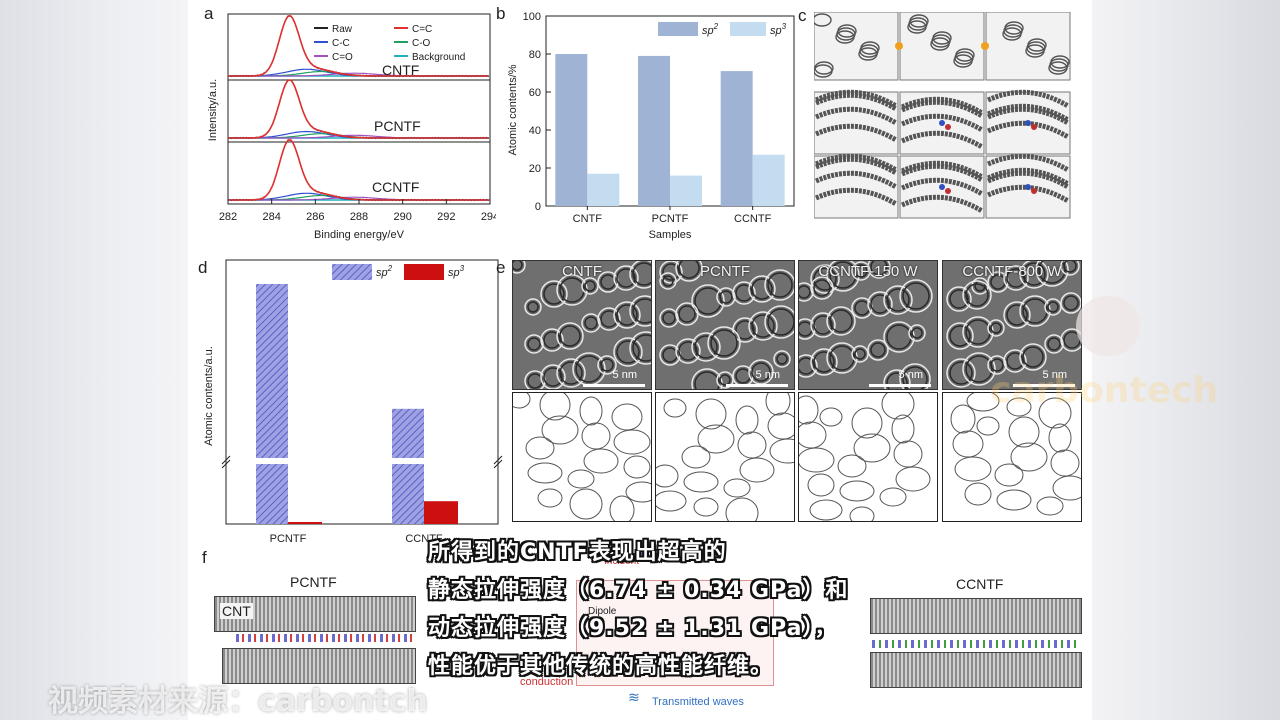  I want to click on legend-background: Background, so click(438, 57).